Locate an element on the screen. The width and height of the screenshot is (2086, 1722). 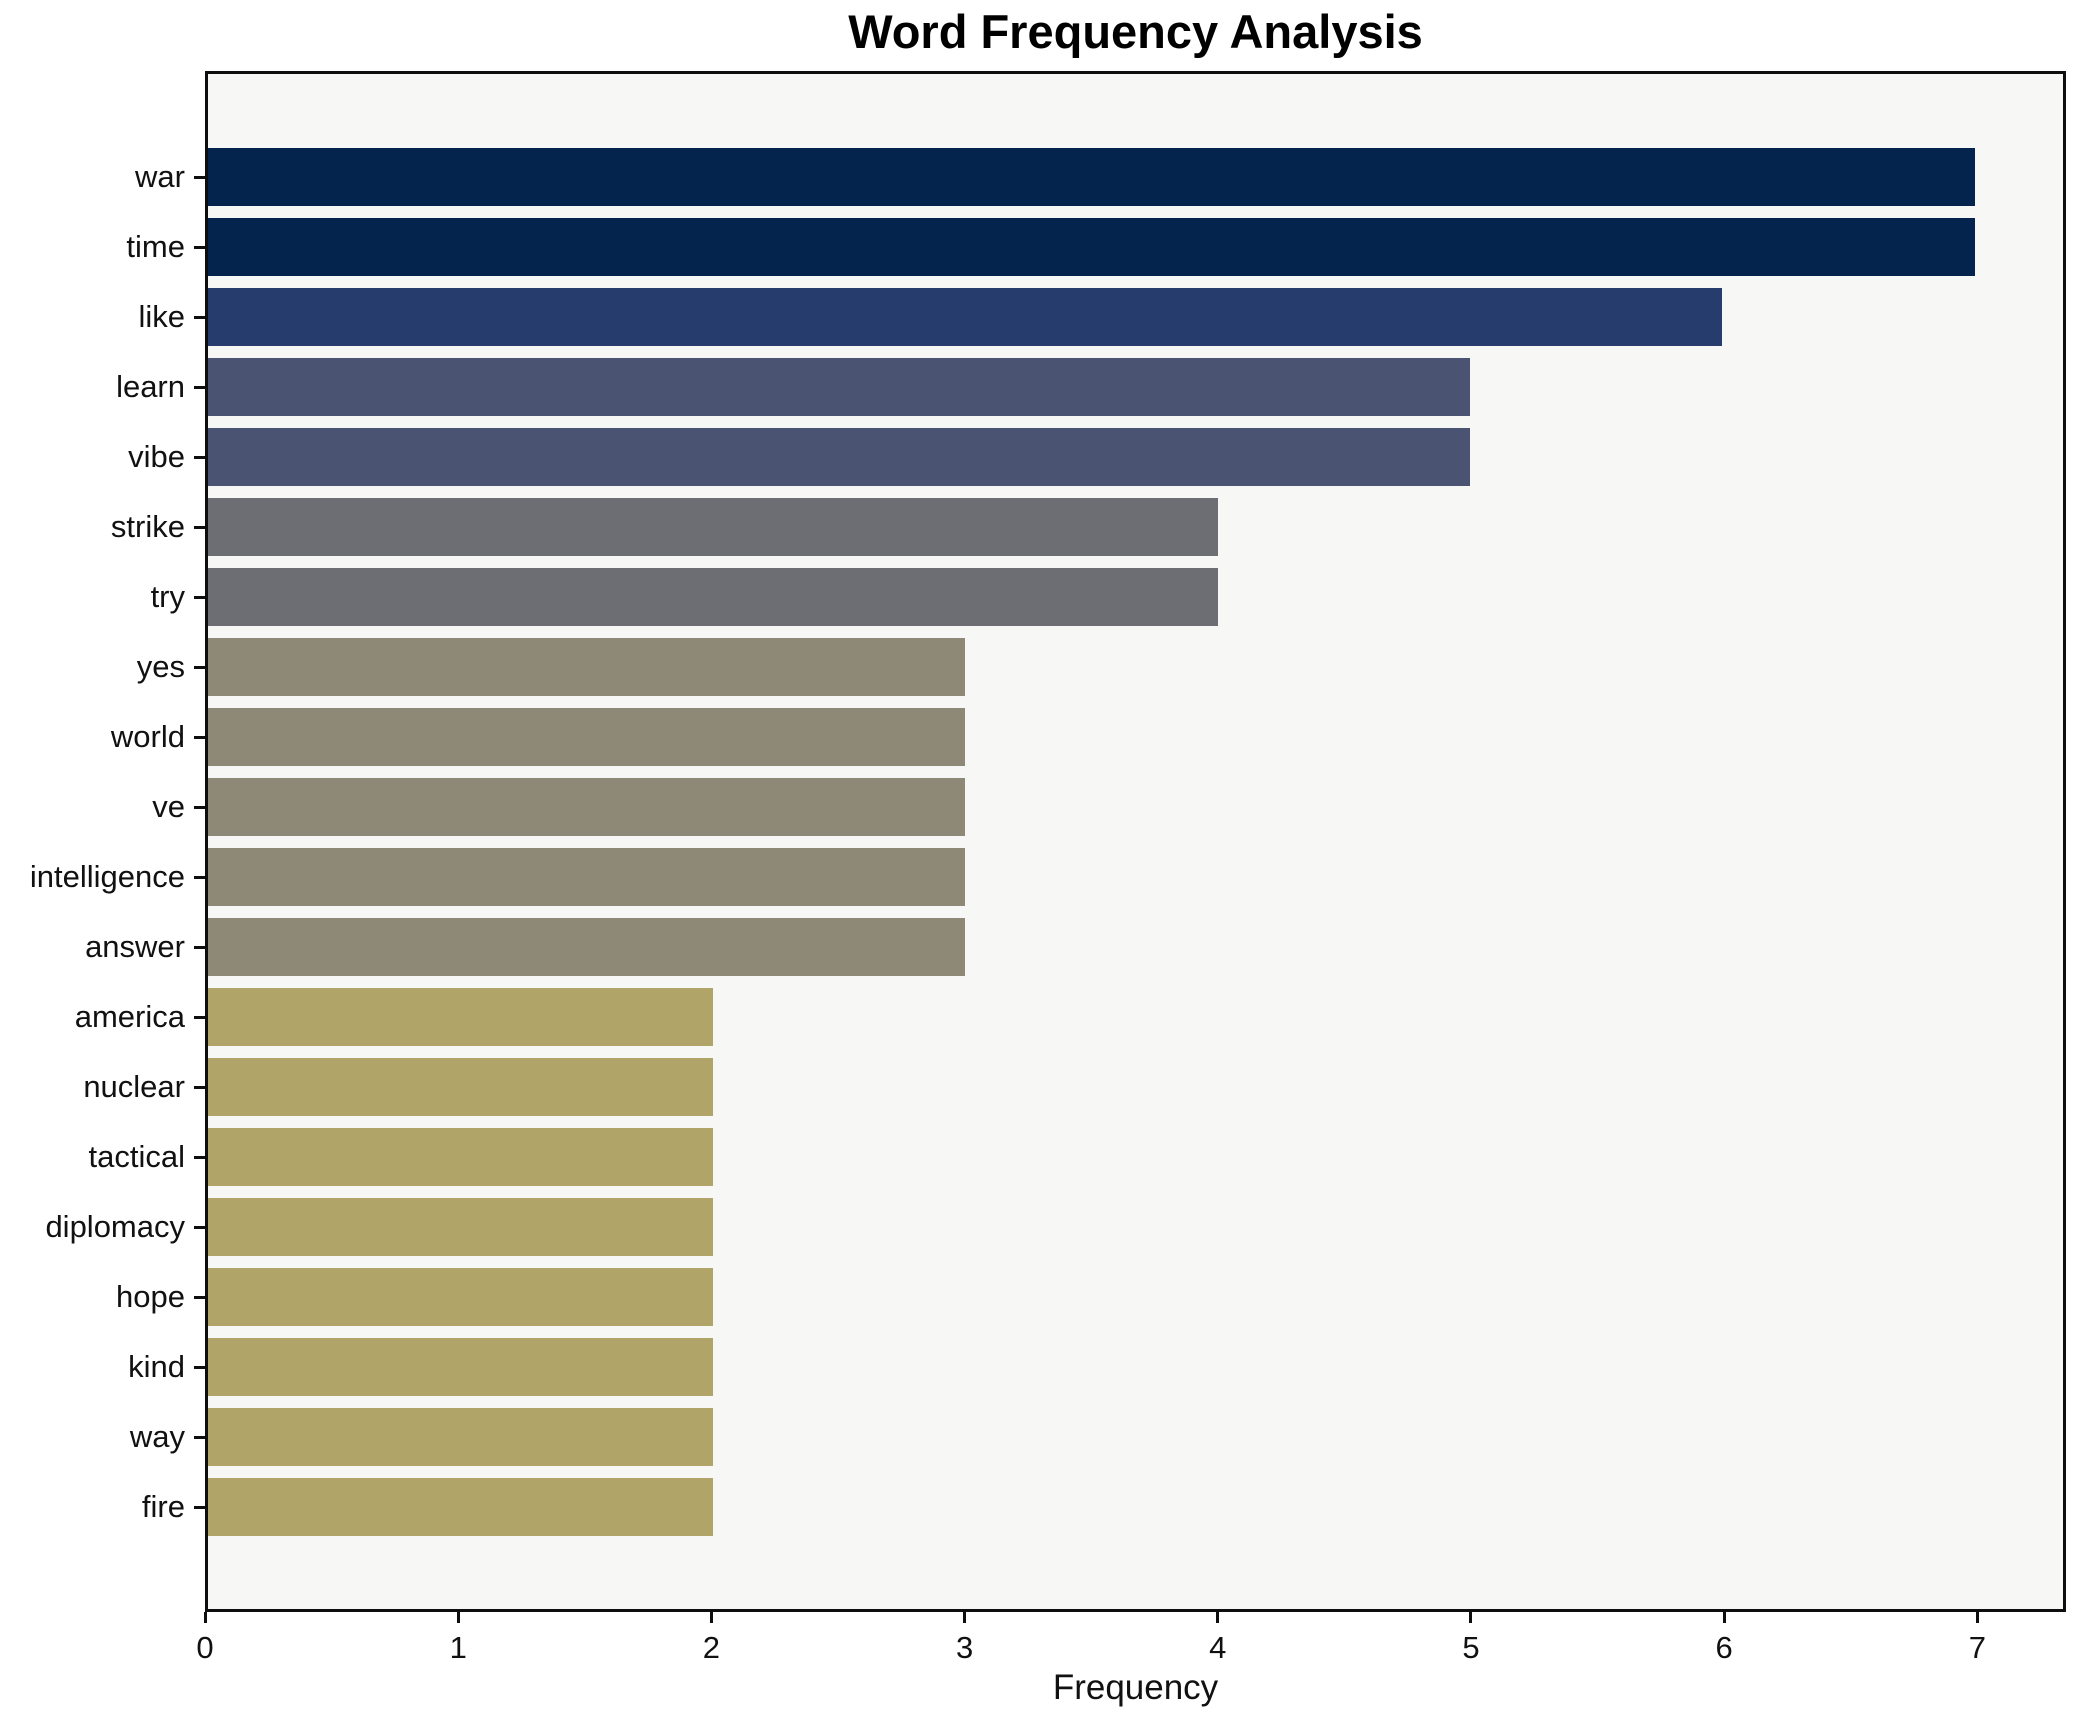
bar-answer is located at coordinates (587, 947).